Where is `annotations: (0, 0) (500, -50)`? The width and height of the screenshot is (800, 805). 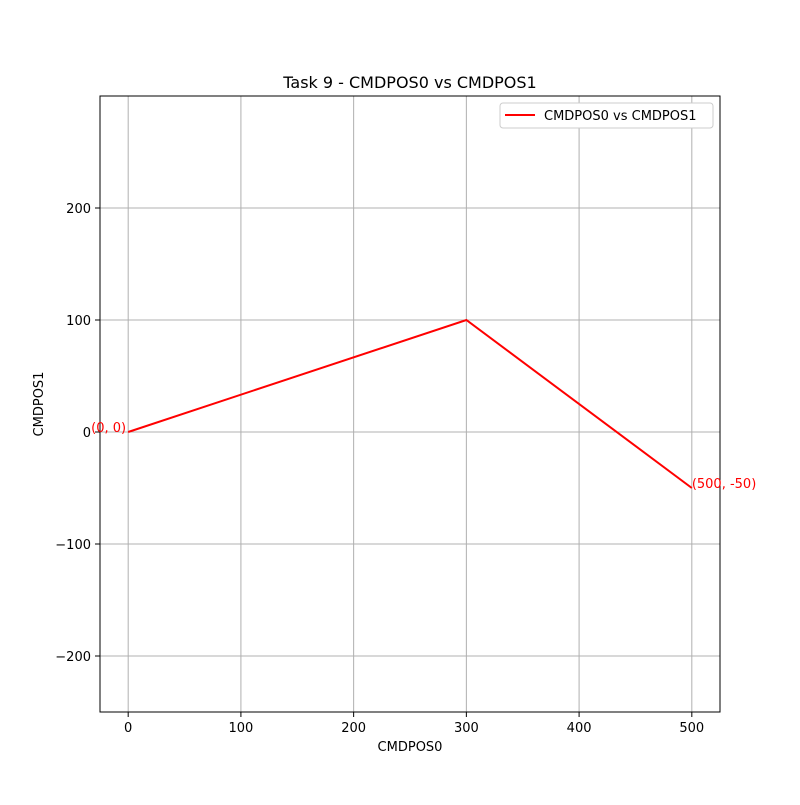 annotations: (0, 0) (500, -50) is located at coordinates (423, 456).